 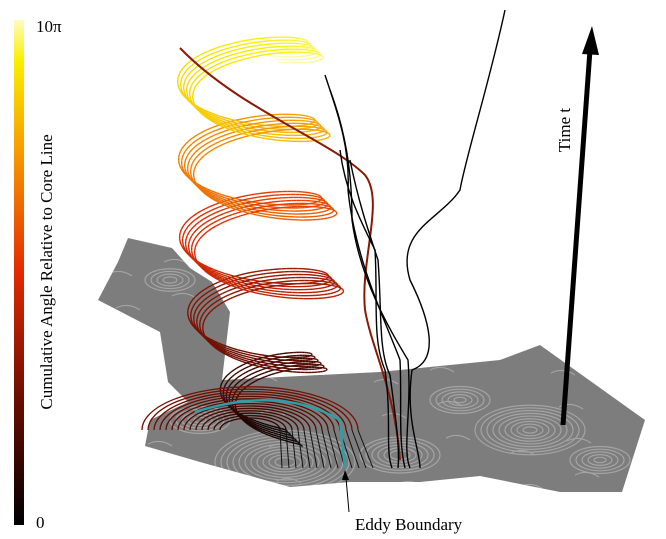 I want to click on colorbar-title: Cumulative Angle Relative to Core Line, so click(x=46, y=271).